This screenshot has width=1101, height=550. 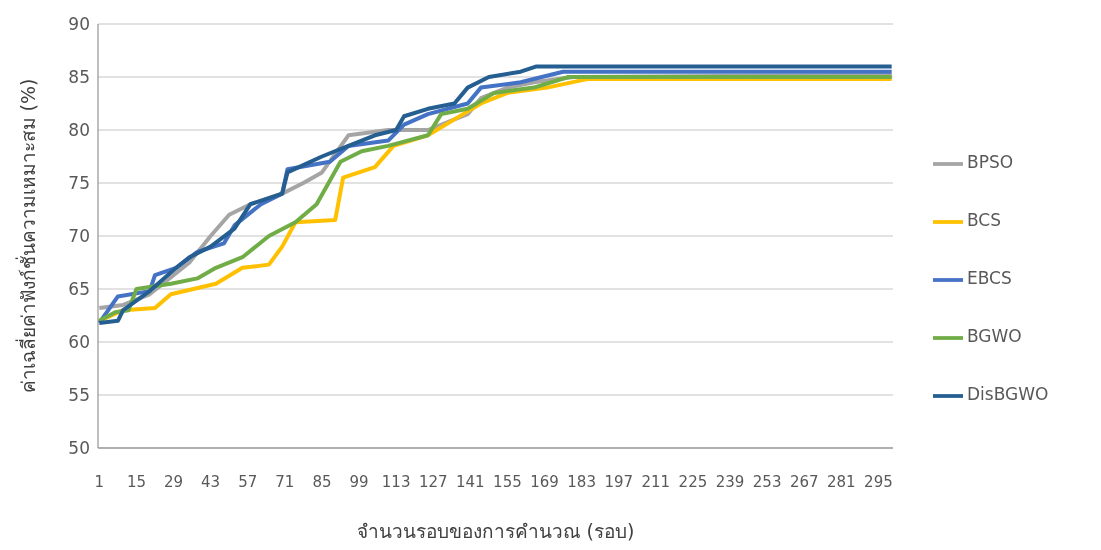 What do you see at coordinates (804, 481) in the screenshot?
I see `x-tick-label: 267` at bounding box center [804, 481].